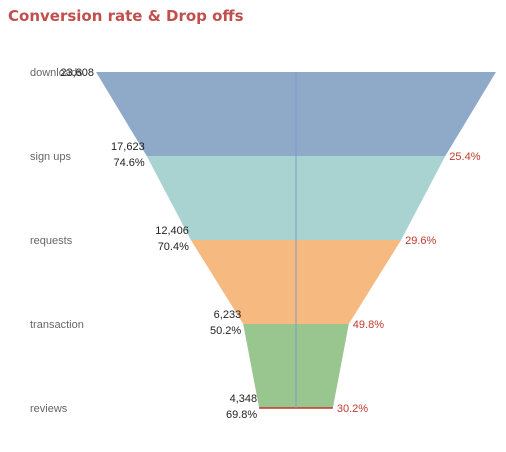 The image size is (506, 452). Describe the element at coordinates (51, 241) in the screenshot. I see `stage-label-requests: requests` at that location.